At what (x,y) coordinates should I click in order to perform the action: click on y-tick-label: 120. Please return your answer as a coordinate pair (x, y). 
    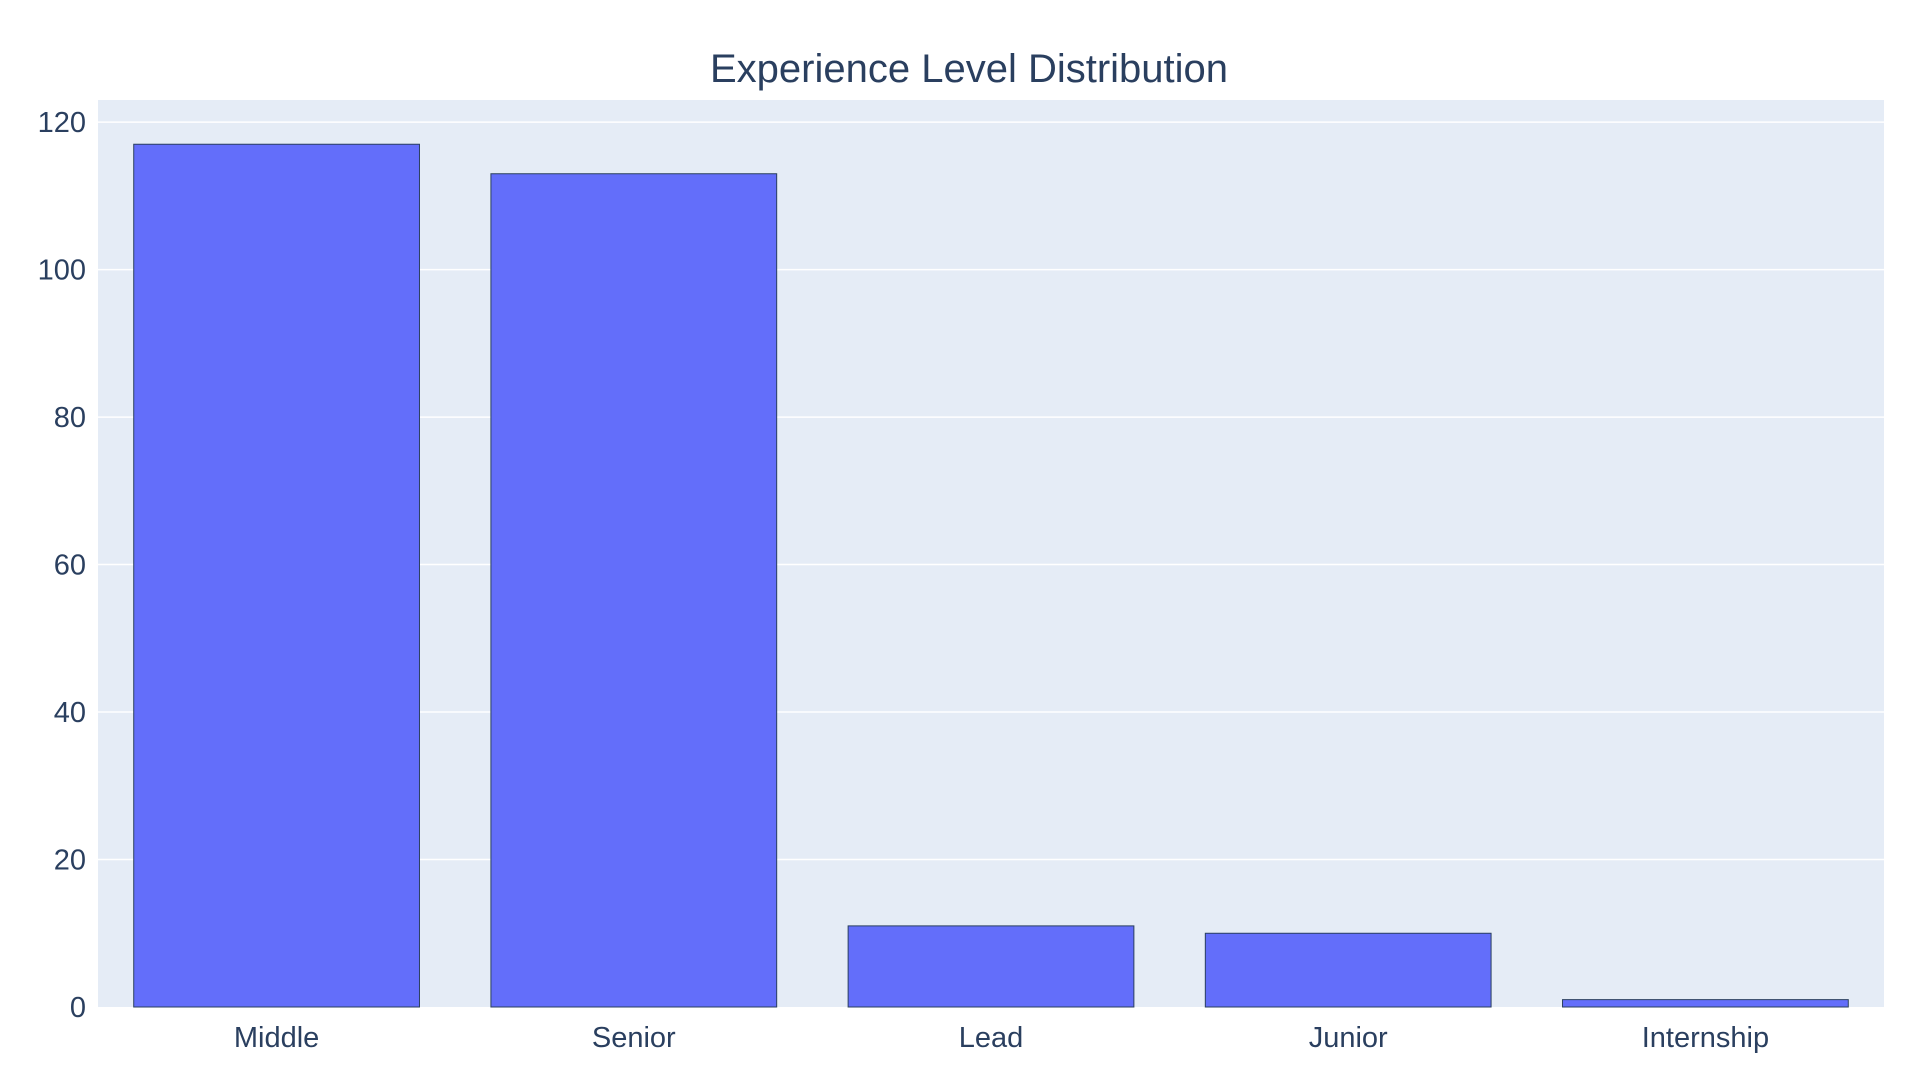
    Looking at the image, I should click on (62, 123).